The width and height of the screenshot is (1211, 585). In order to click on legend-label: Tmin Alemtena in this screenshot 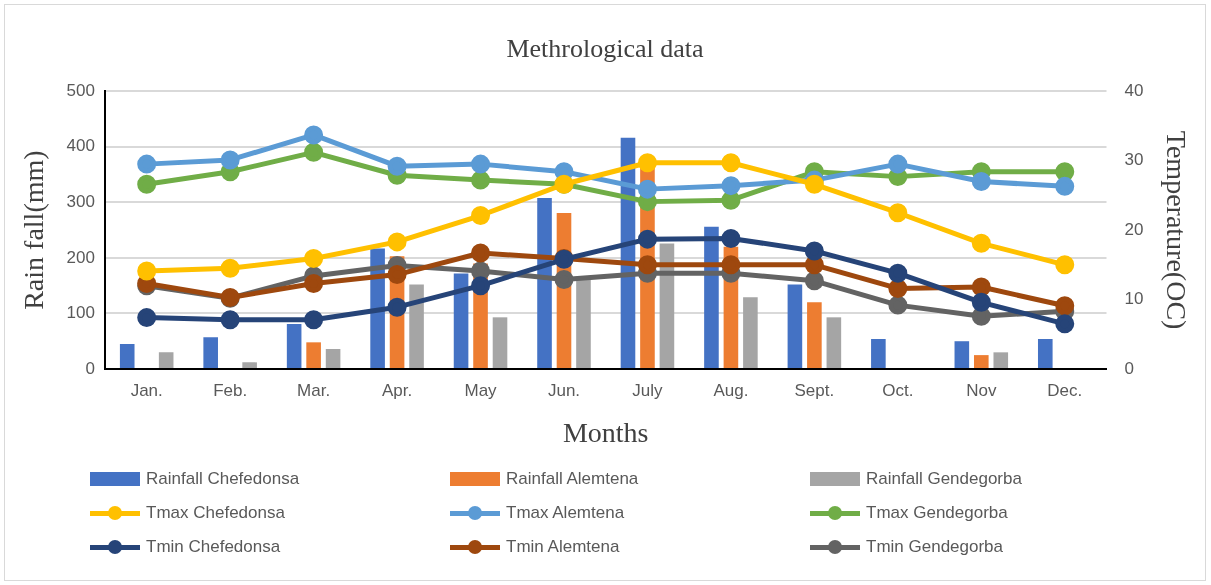, I will do `click(563, 547)`.